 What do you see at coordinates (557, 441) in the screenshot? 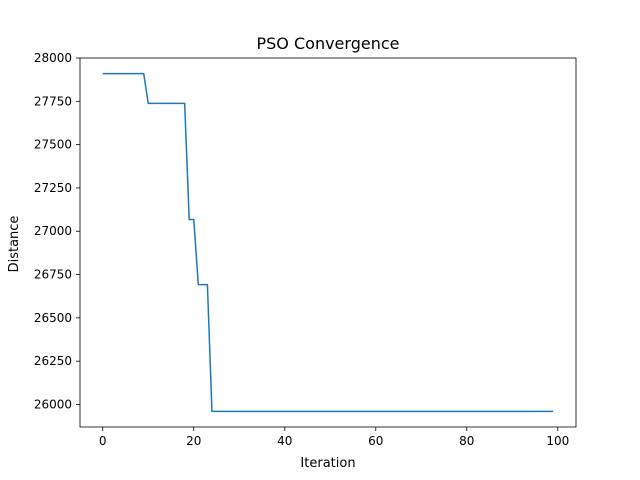
I see `x-tick-label: 100` at bounding box center [557, 441].